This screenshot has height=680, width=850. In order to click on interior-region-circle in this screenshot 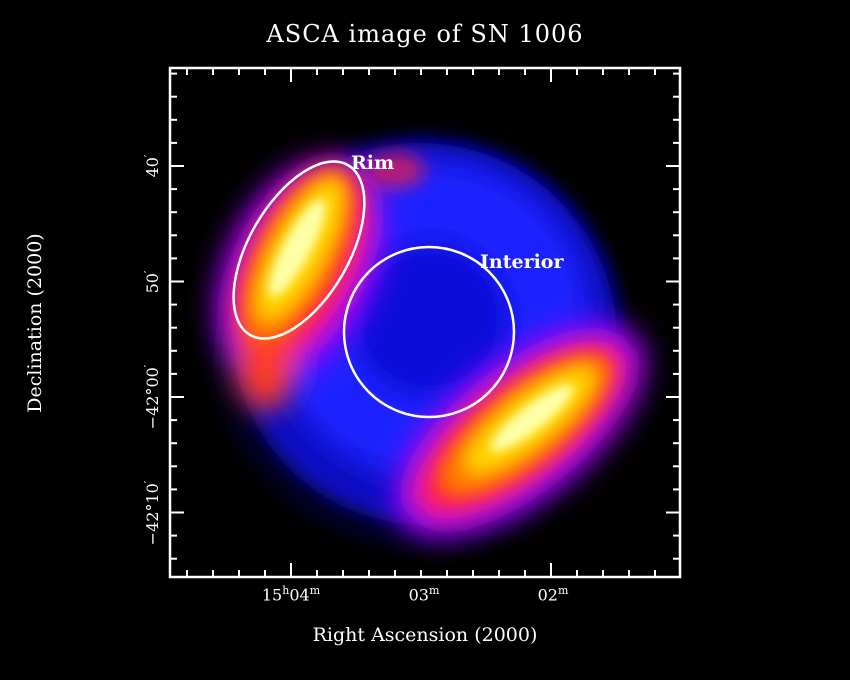, I will do `click(429, 332)`.